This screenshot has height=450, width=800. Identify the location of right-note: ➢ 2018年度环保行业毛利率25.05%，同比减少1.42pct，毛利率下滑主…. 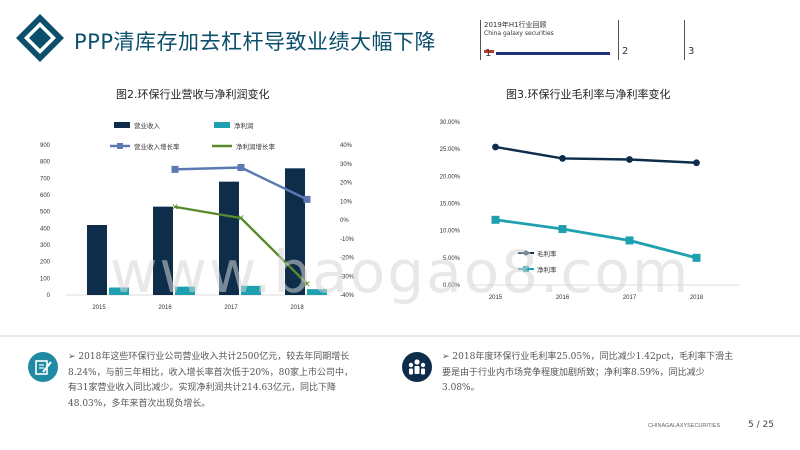
(612, 373).